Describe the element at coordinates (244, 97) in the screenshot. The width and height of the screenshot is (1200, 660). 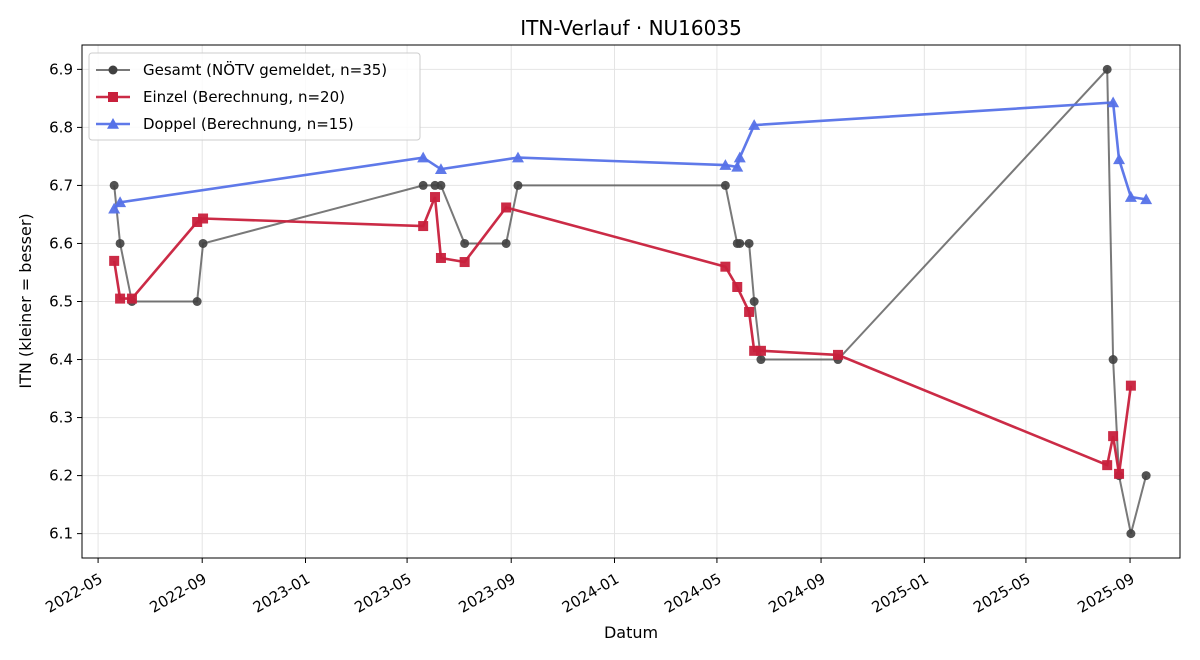
I see `legend-label: Einzel (Berechnung, n=20)` at that location.